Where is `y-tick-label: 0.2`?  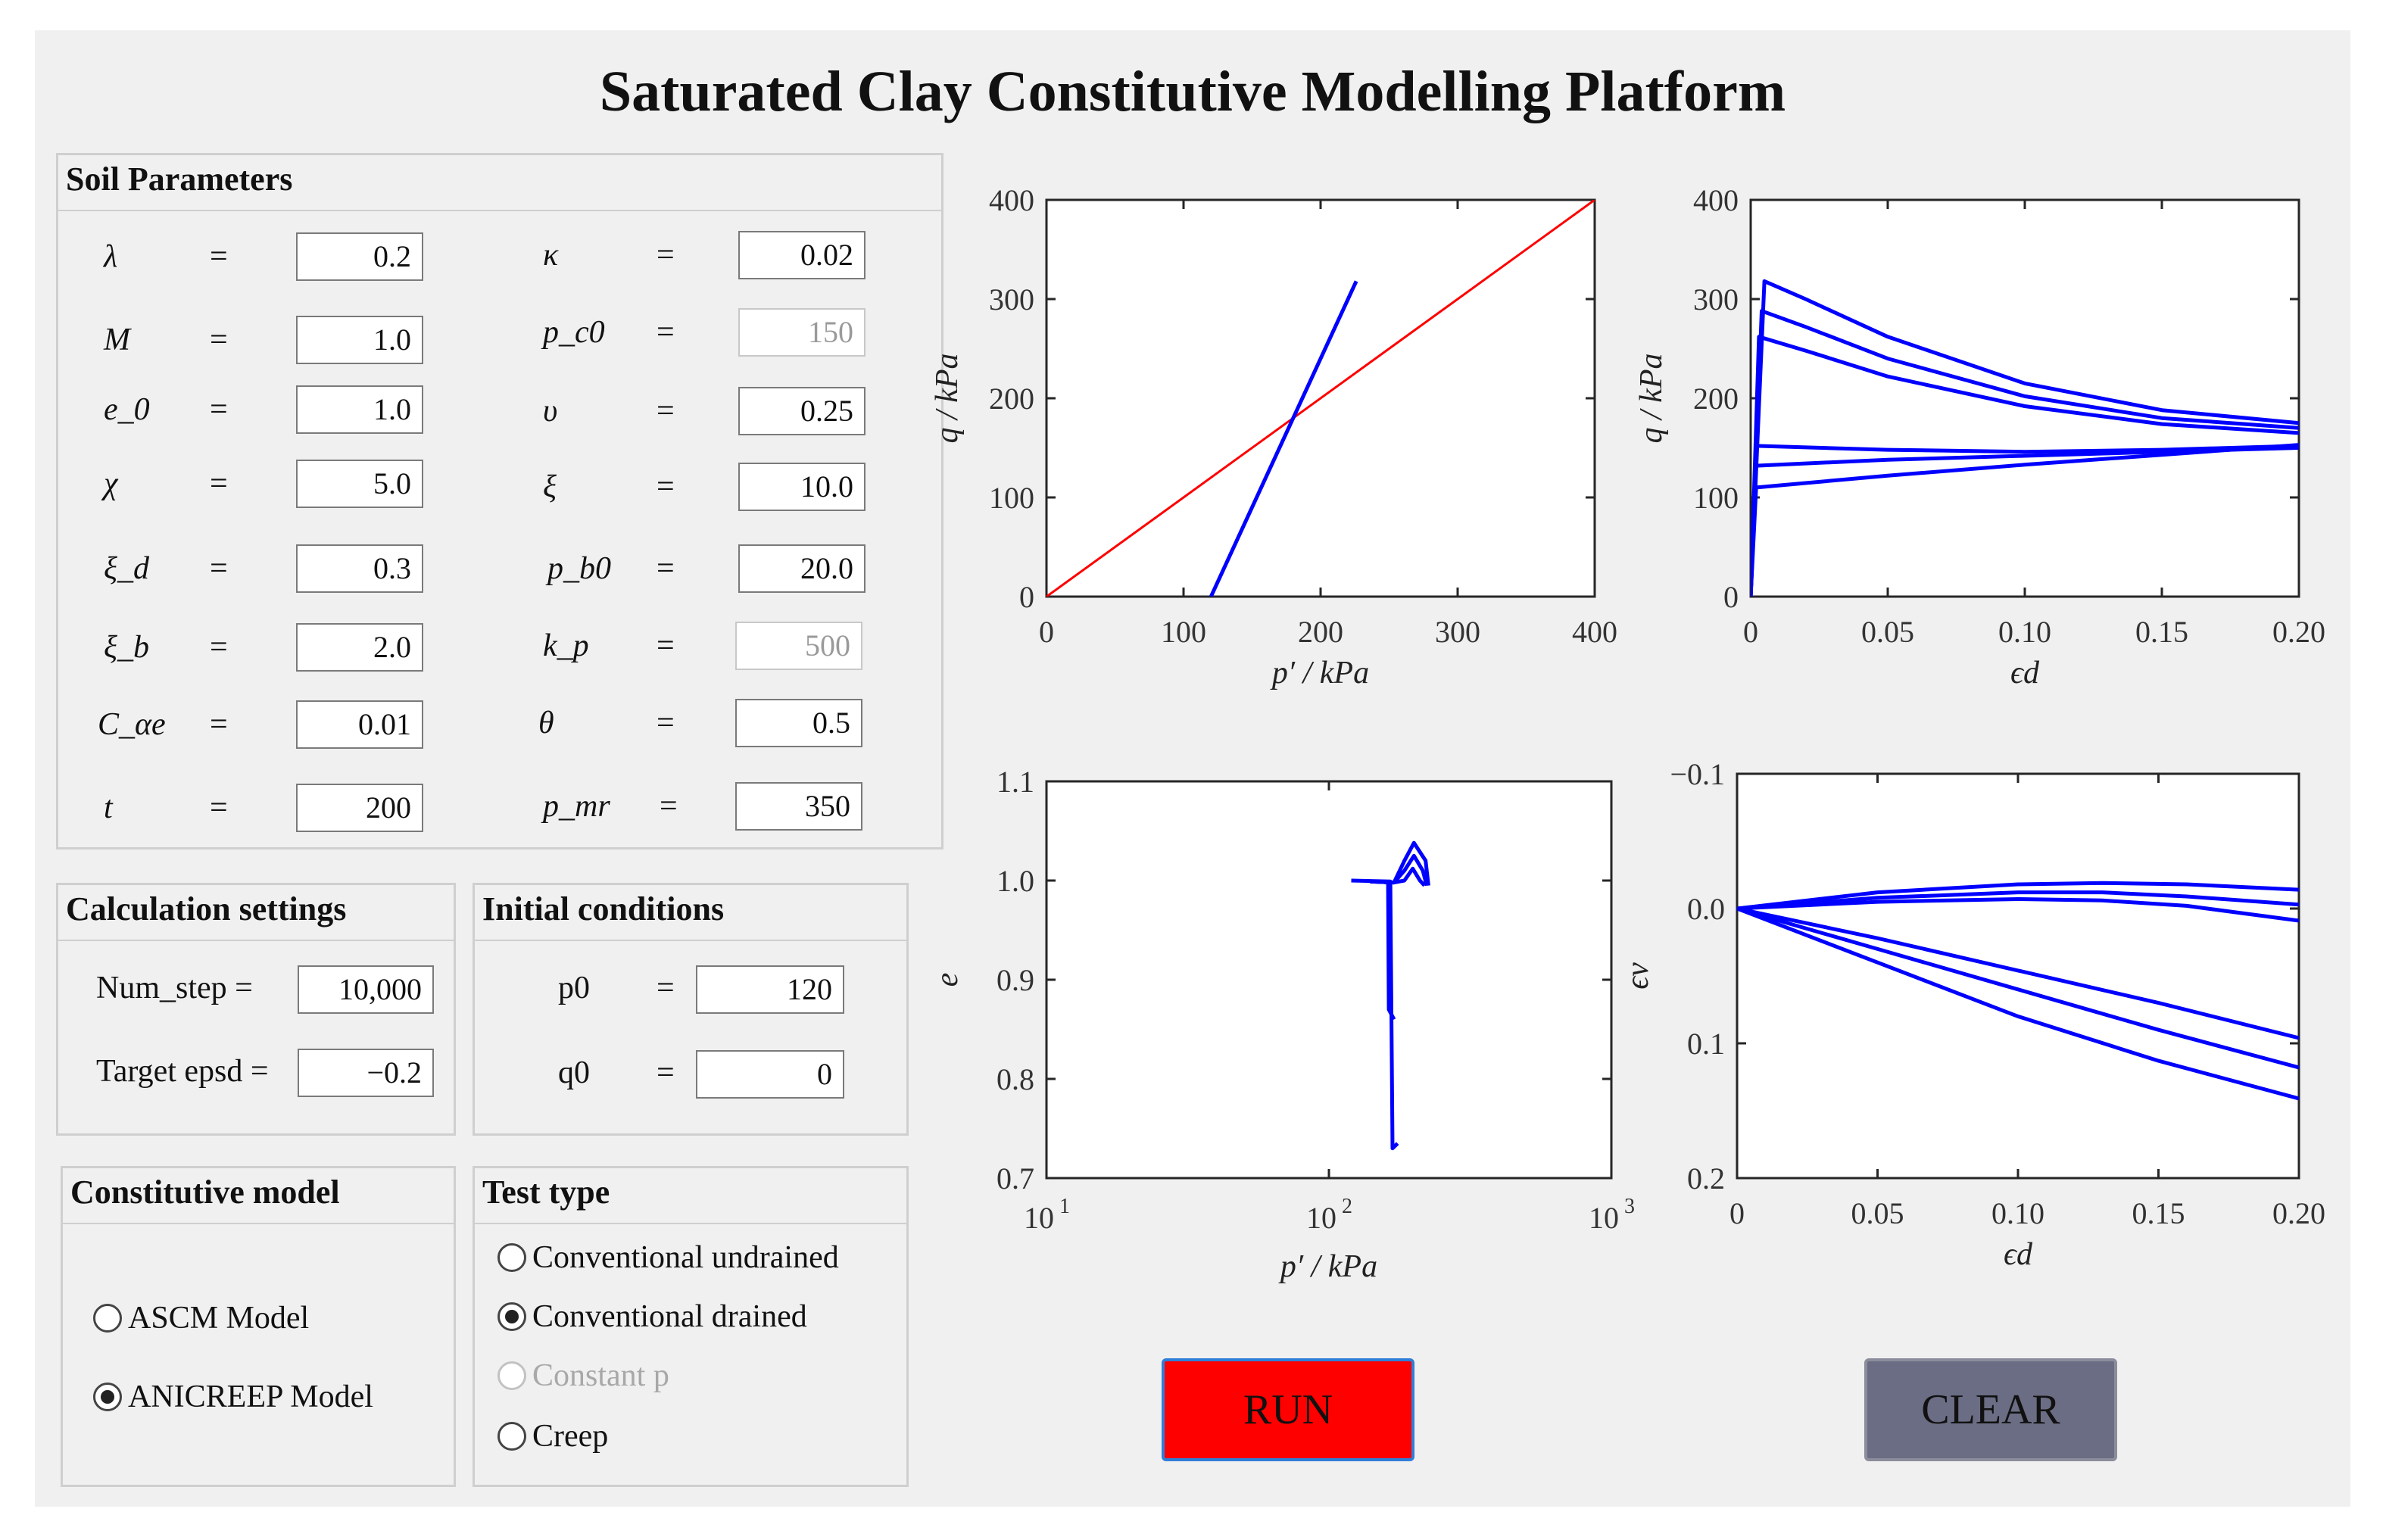 y-tick-label: 0.2 is located at coordinates (1706, 1179).